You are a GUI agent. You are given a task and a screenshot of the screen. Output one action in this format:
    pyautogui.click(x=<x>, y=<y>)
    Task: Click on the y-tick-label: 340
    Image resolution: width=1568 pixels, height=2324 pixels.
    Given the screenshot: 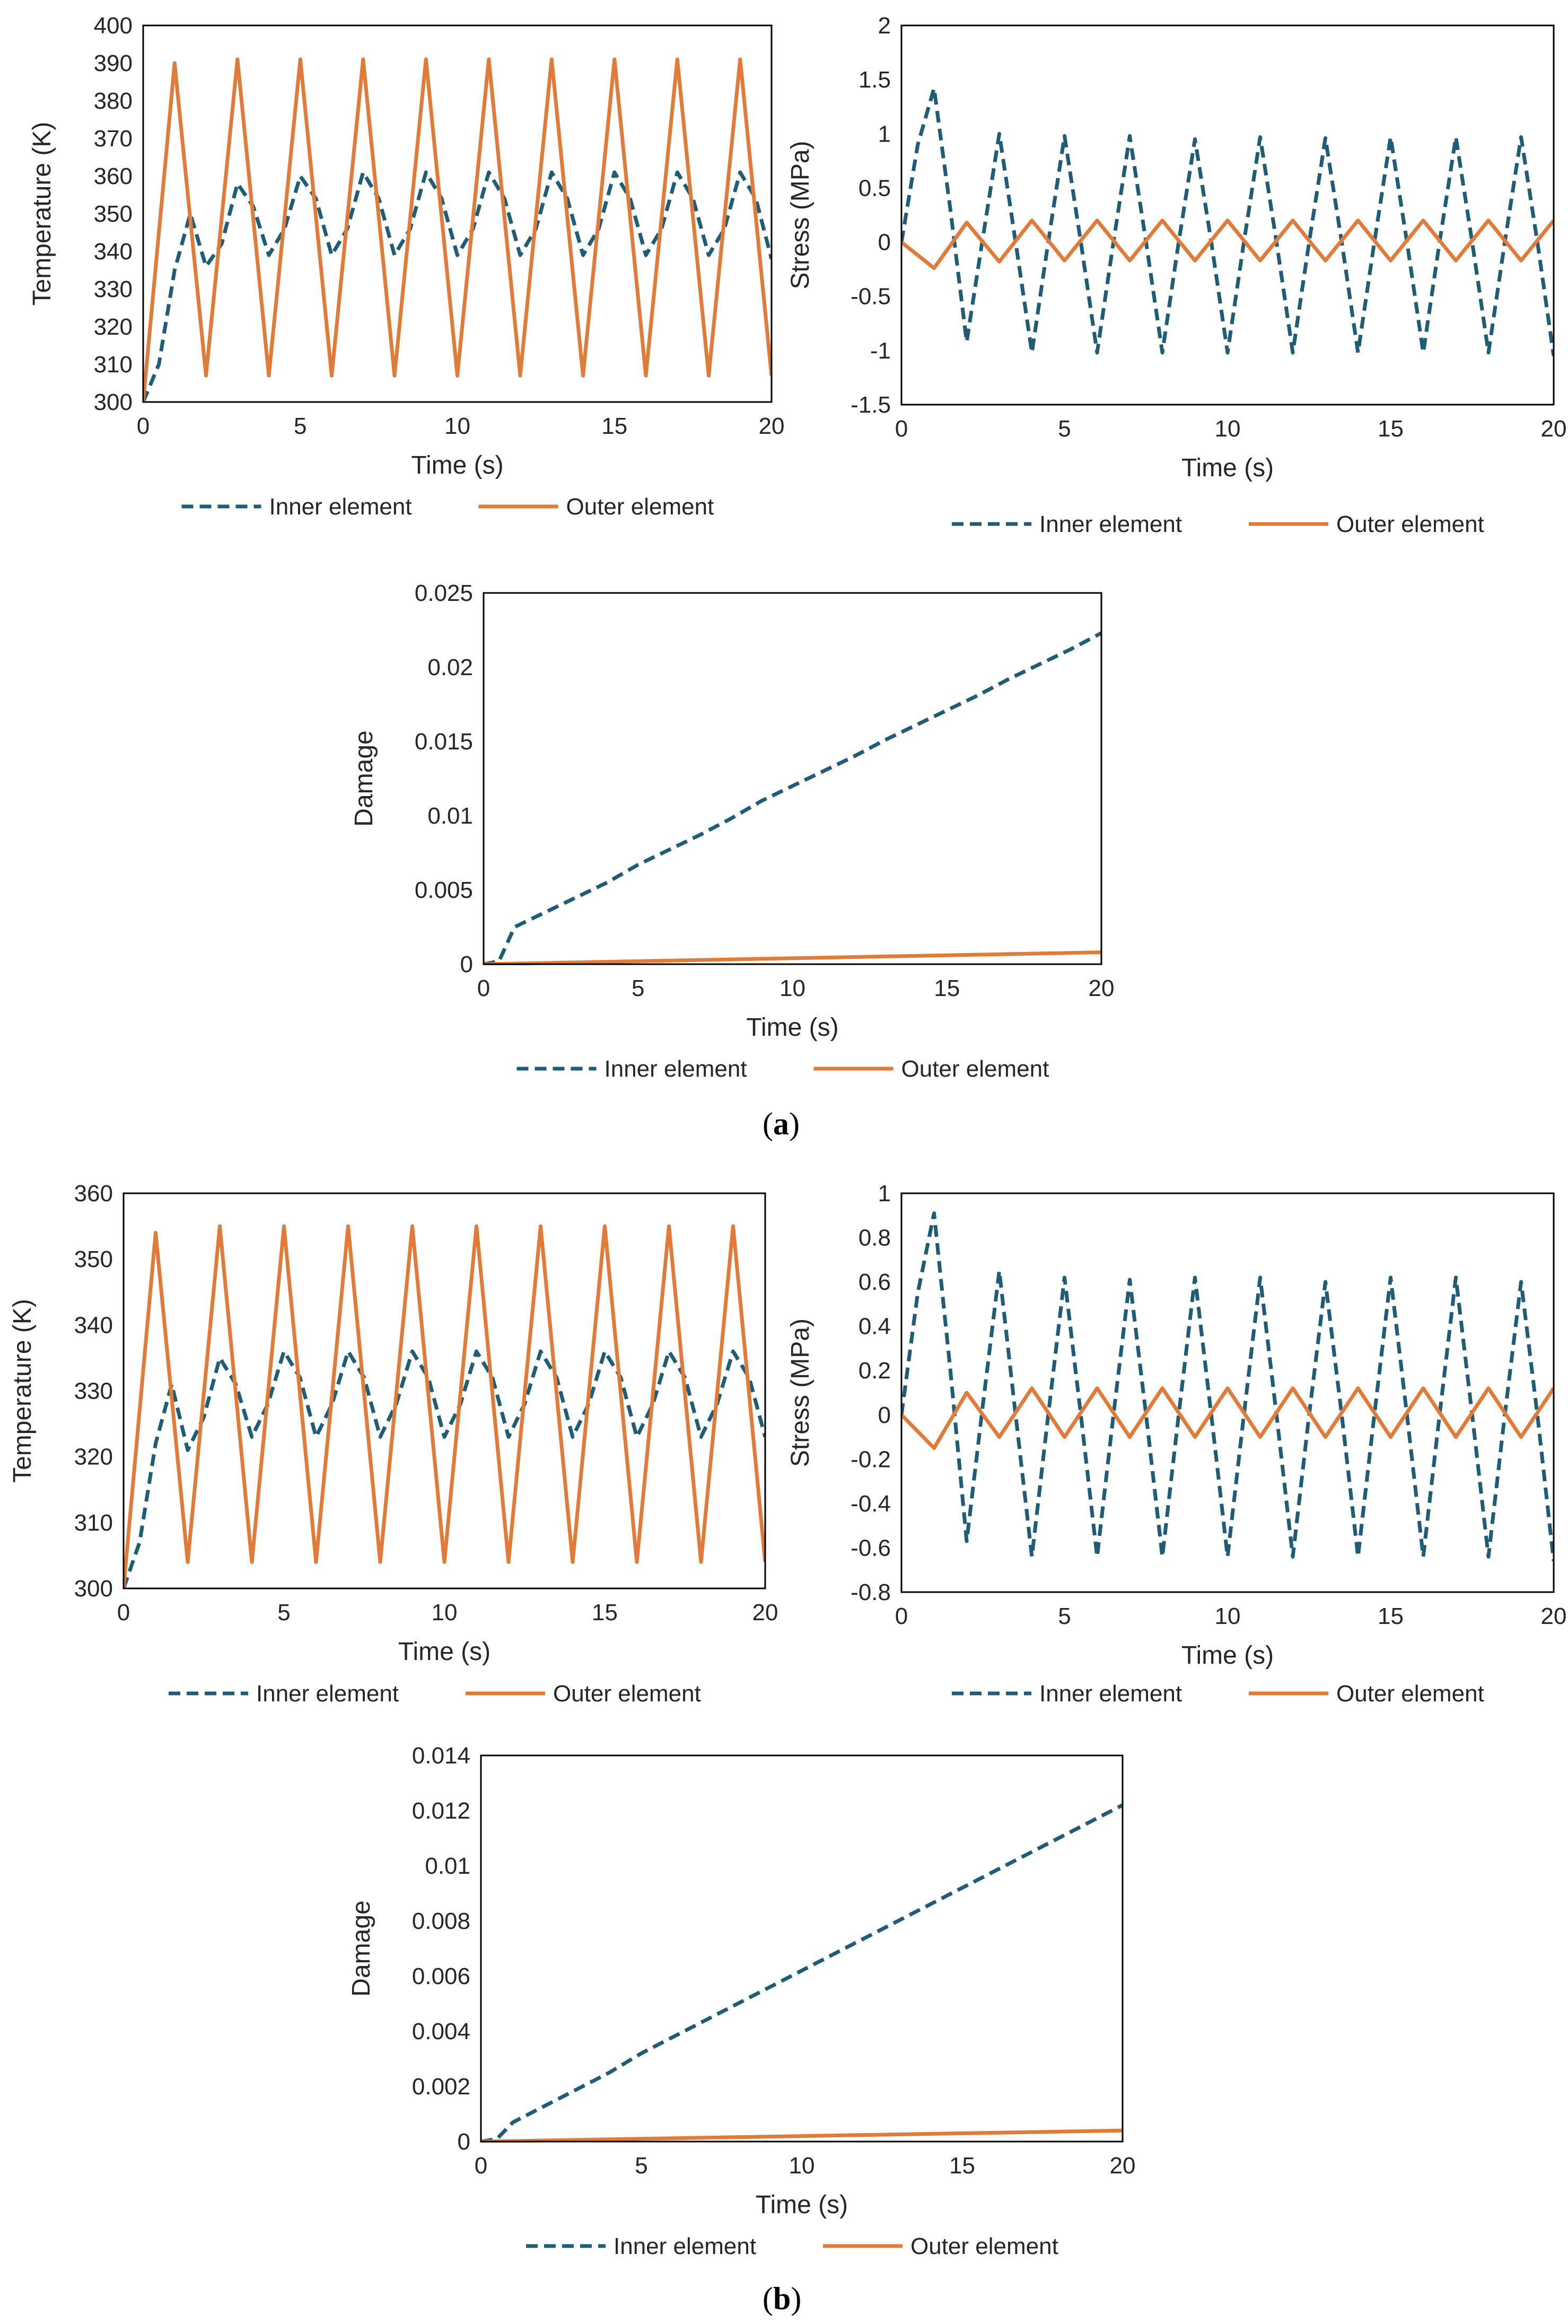 What is the action you would take?
    pyautogui.click(x=94, y=1325)
    